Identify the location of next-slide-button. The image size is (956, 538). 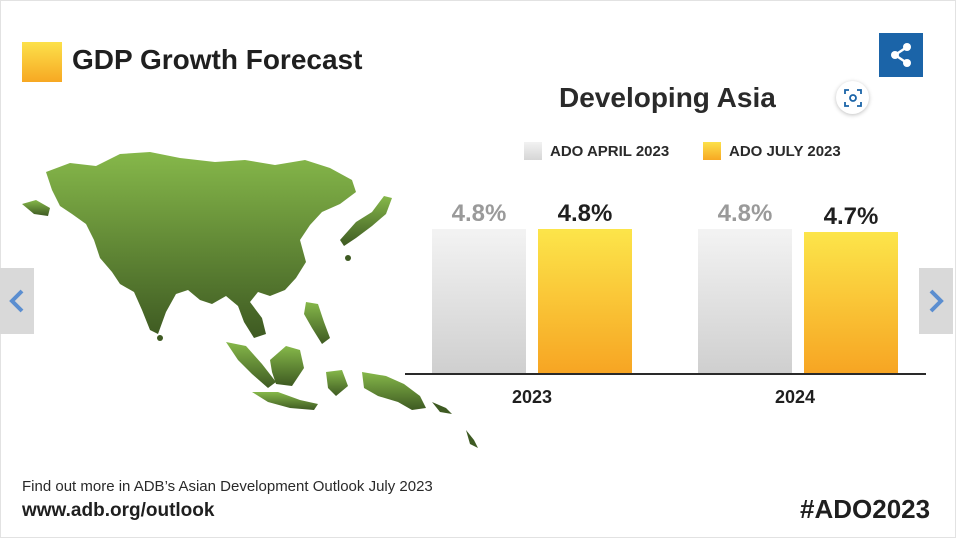
(936, 301).